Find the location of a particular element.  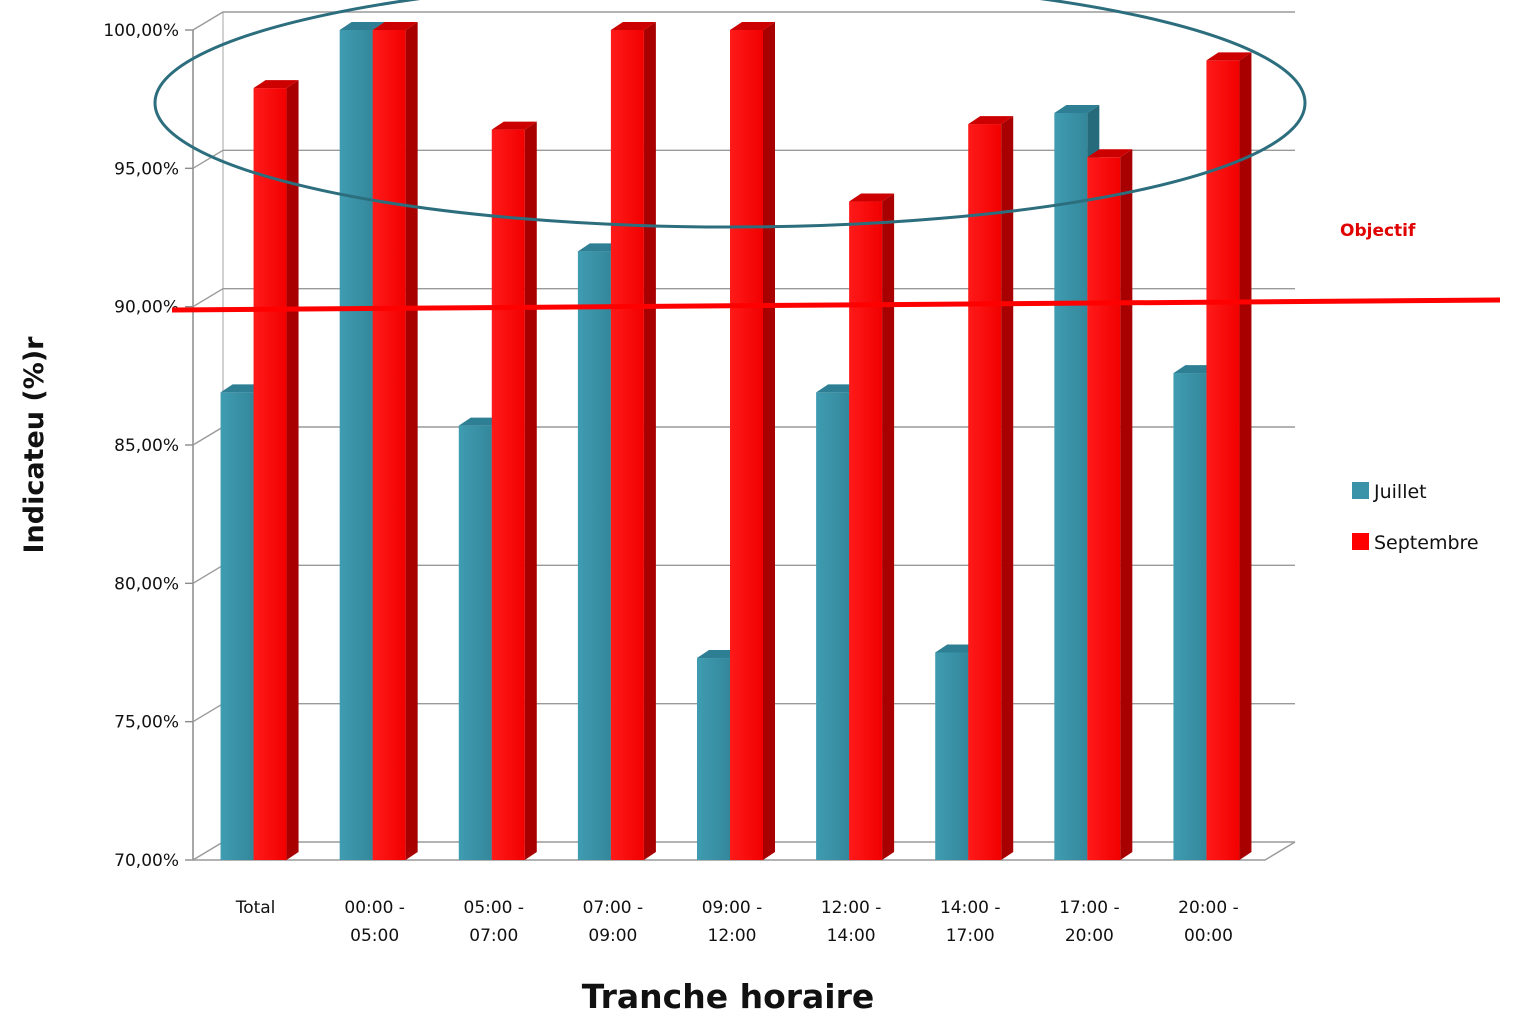

x-tick-label: 07:00 -09:00 is located at coordinates (613, 922).